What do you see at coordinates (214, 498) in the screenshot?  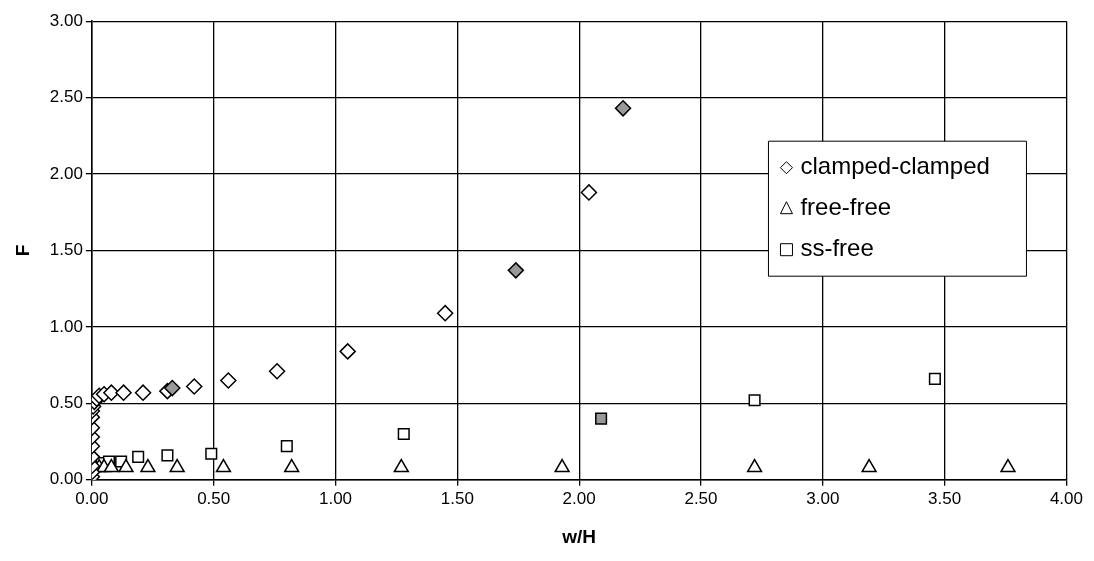 I see `x-tick-label: 0.50` at bounding box center [214, 498].